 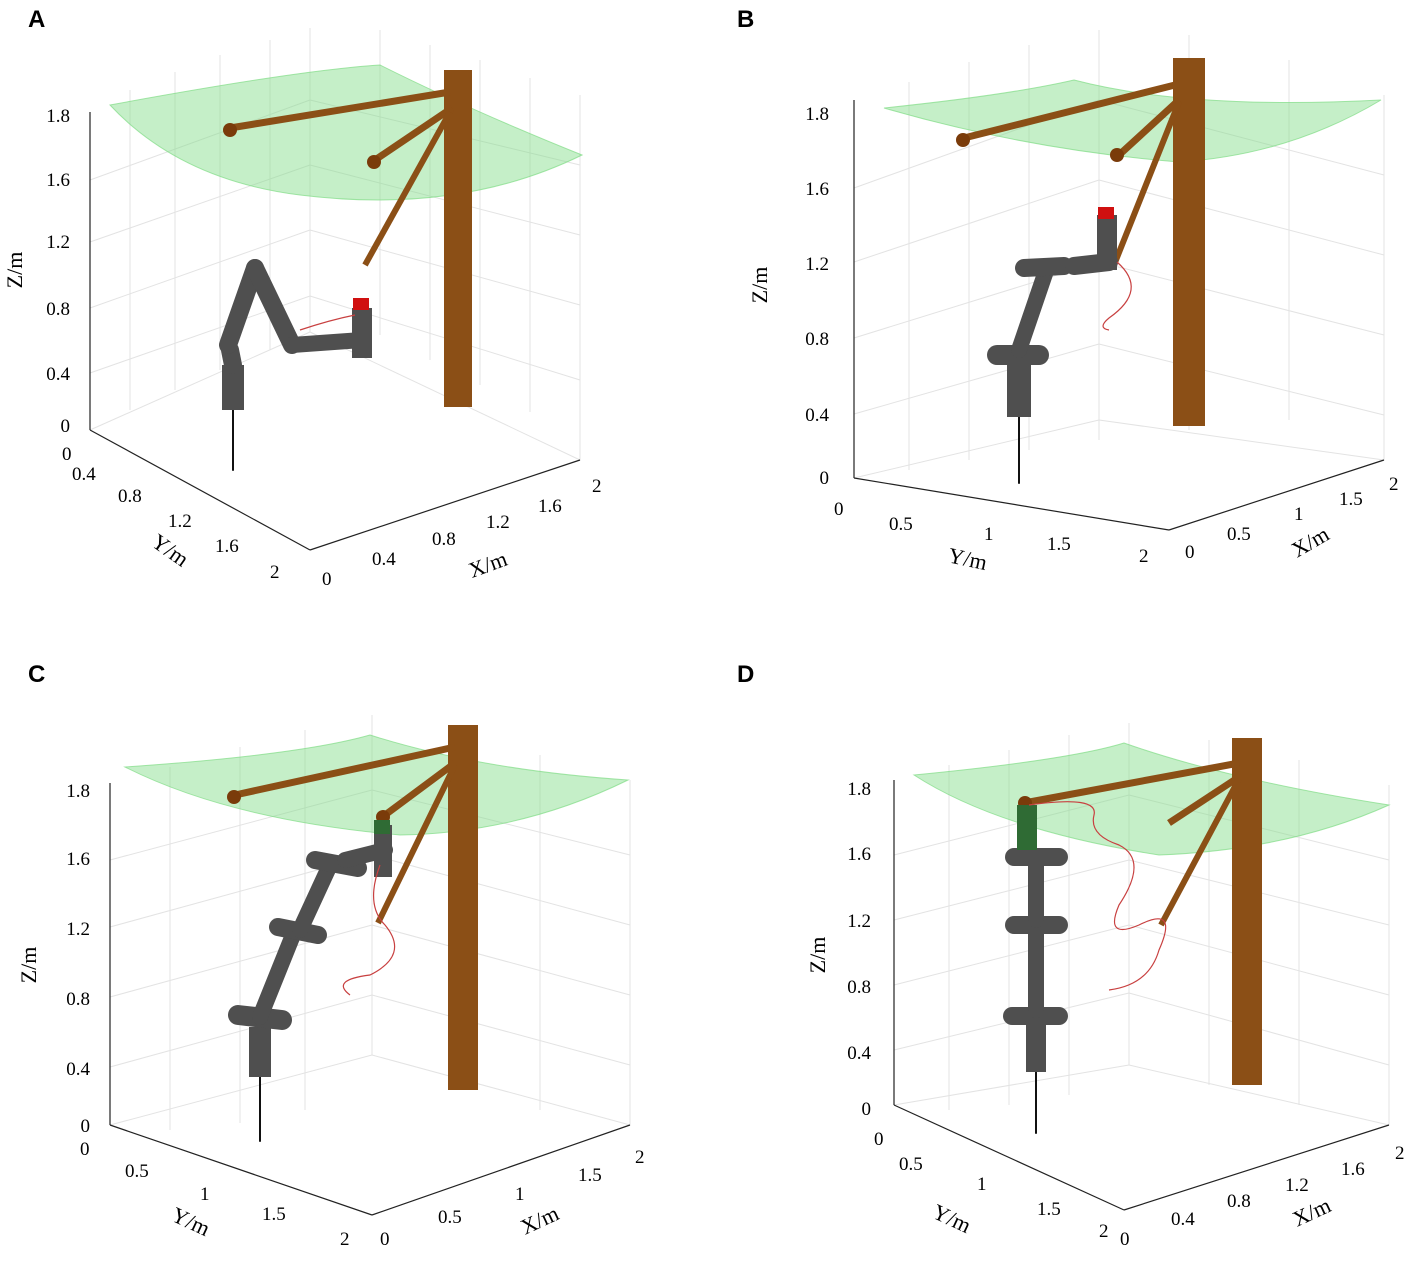 I want to click on grid, so click(x=1119, y=254).